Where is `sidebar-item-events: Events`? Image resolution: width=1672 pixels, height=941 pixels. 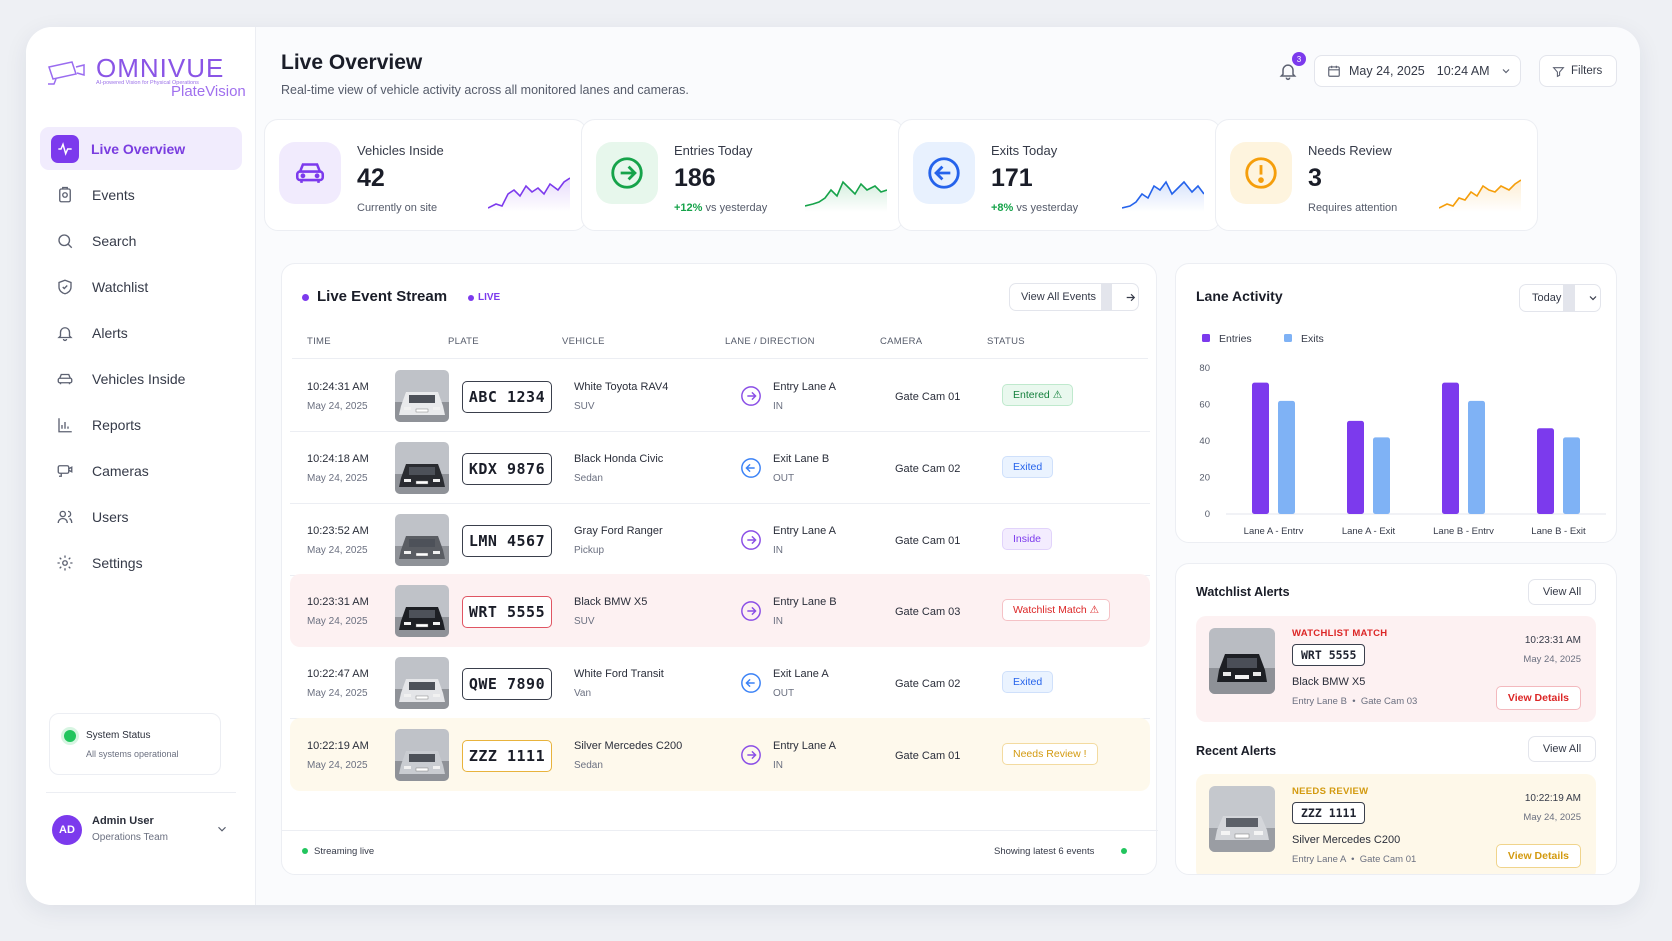 sidebar-item-events: Events is located at coordinates (141, 194).